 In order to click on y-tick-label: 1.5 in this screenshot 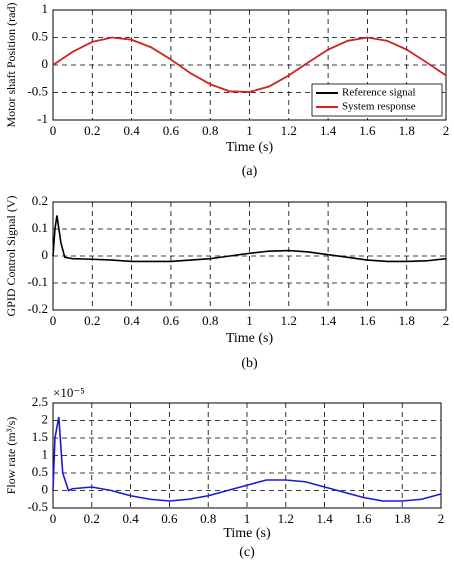, I will do `click(40, 436)`.